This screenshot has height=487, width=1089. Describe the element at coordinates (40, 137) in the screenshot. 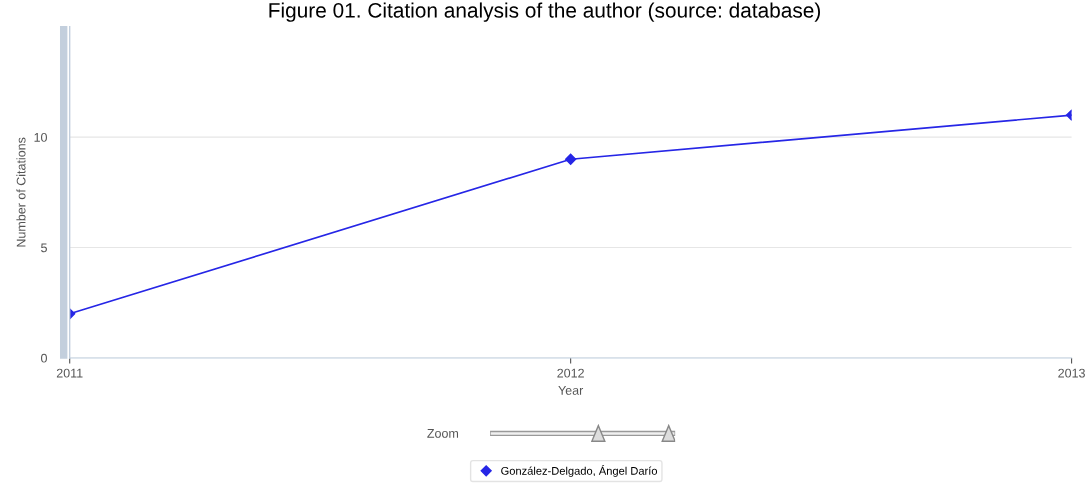

I see `y-tick-label: 10` at that location.